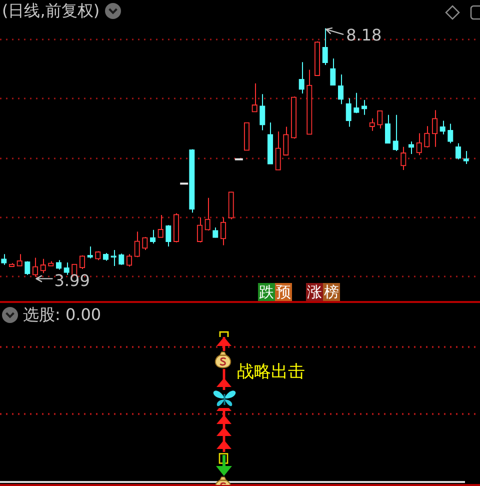 The image size is (480, 486). I want to click on text: 跌预, so click(275, 292).